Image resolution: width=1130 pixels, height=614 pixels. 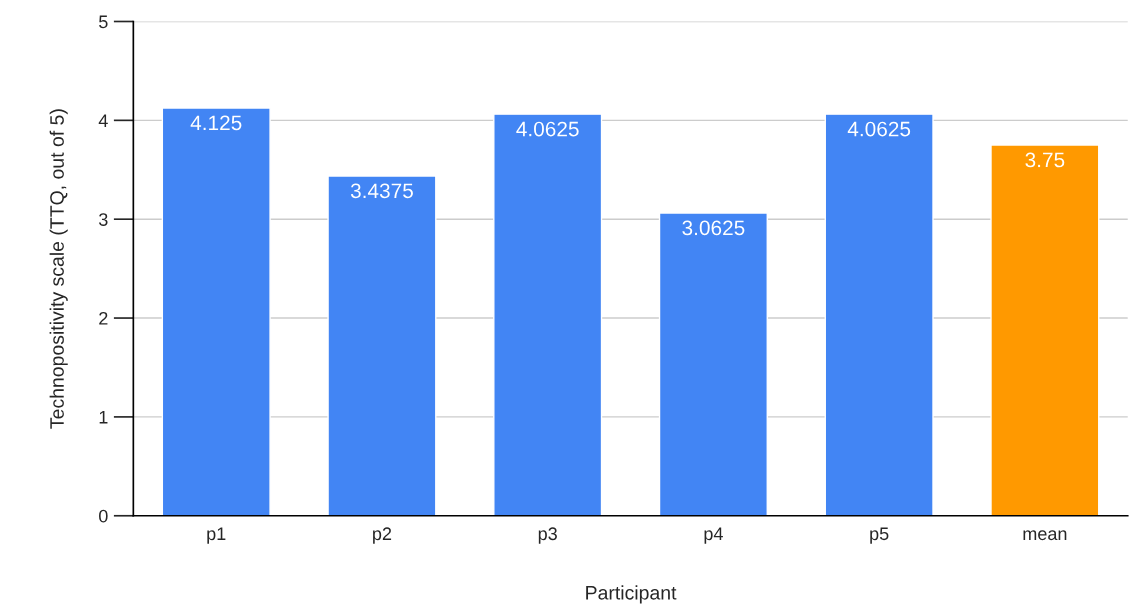 I want to click on y-tick-label: 0, so click(x=103, y=516).